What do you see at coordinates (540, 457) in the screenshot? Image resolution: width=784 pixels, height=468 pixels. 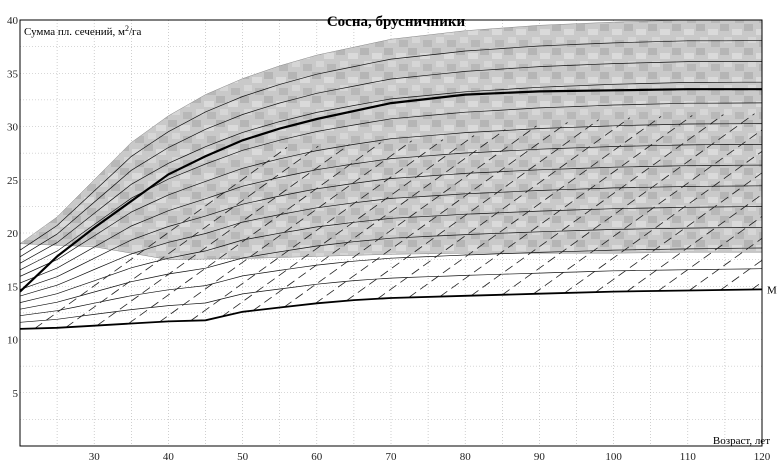 I see `x-tick-label: 90` at bounding box center [540, 457].